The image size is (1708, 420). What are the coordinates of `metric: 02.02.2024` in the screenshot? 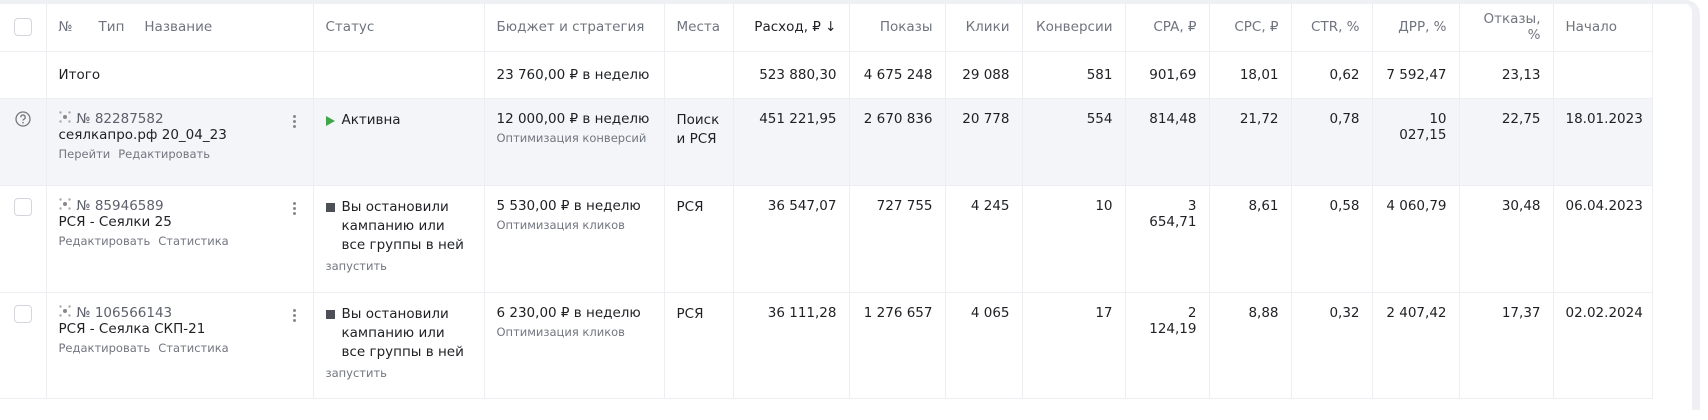 It's located at (1603, 345).